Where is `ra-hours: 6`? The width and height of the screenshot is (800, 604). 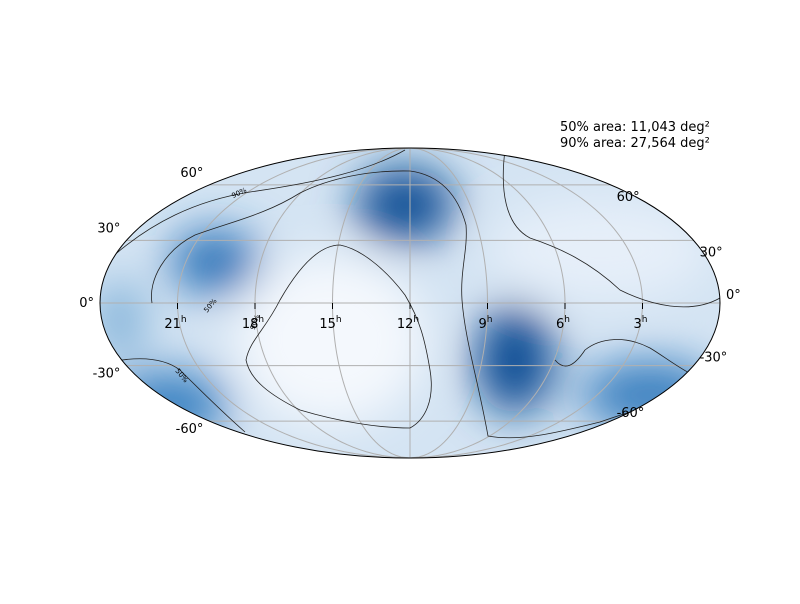
ra-hours: 6 is located at coordinates (560, 324).